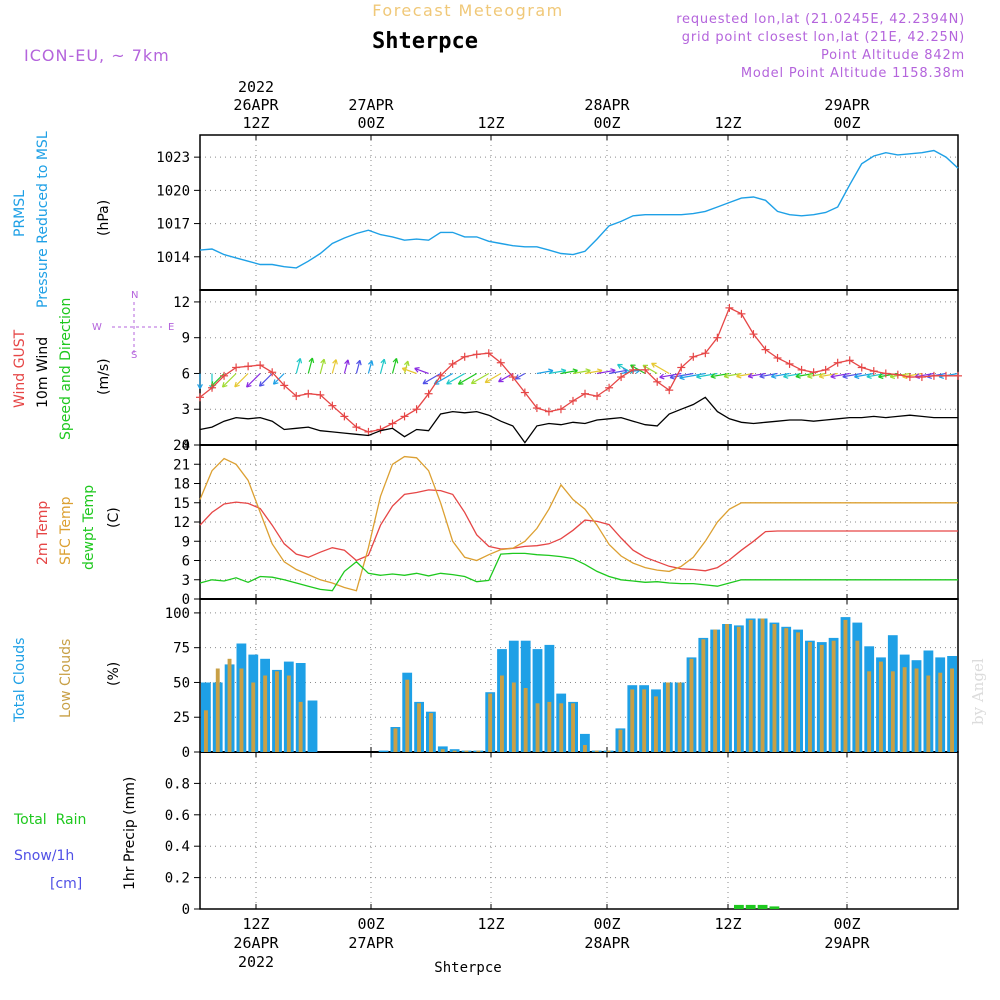 The width and height of the screenshot is (1000, 1000). What do you see at coordinates (823, 37) in the screenshot?
I see `grid-coords: grid point closest lon,lat (21E, 42.25N)` at bounding box center [823, 37].